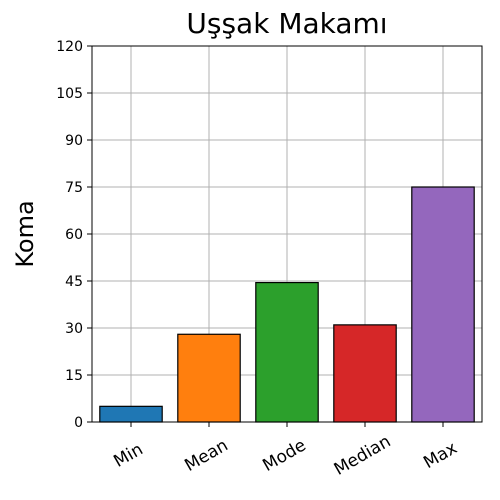 The height and width of the screenshot is (500, 500). I want to click on x-tick-label: Min, so click(128, 455).